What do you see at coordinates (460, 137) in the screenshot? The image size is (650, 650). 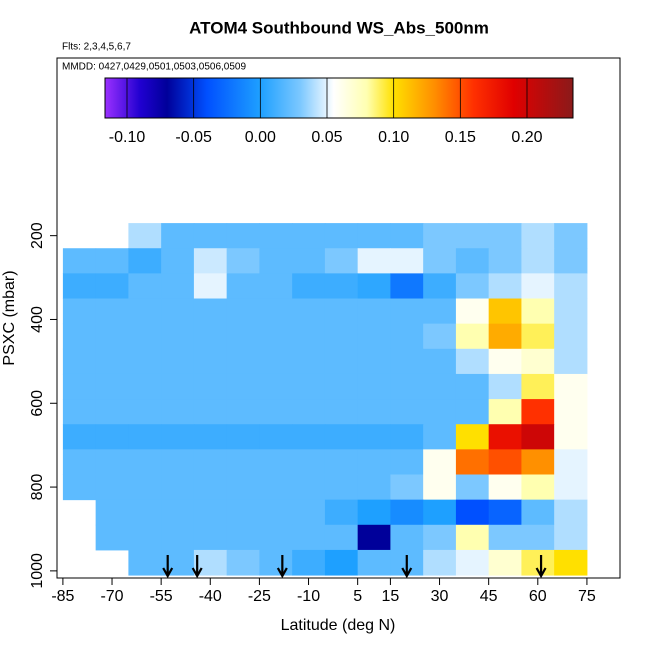 I see `colorbar-tick-label: 0.15` at bounding box center [460, 137].